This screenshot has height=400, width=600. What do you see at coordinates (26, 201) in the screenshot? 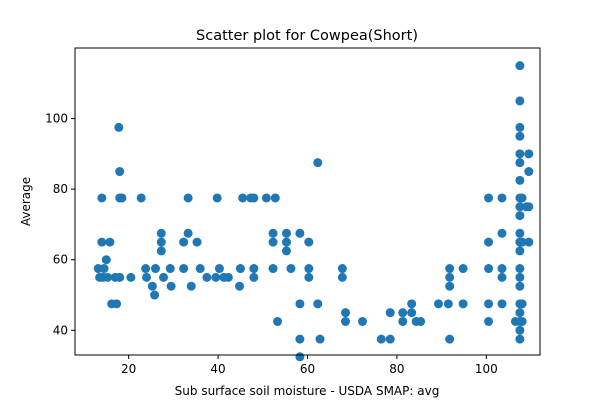
I see `y-axis-label: Average` at bounding box center [26, 201].